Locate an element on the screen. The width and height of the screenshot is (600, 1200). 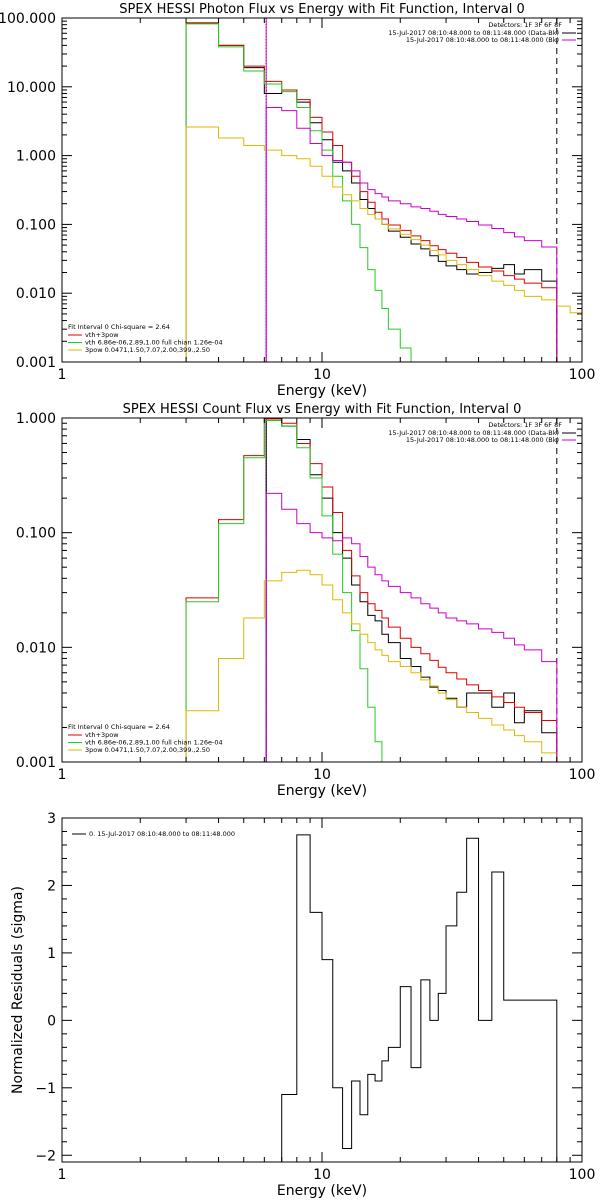
y-tick-label: 1 is located at coordinates (51, 954).